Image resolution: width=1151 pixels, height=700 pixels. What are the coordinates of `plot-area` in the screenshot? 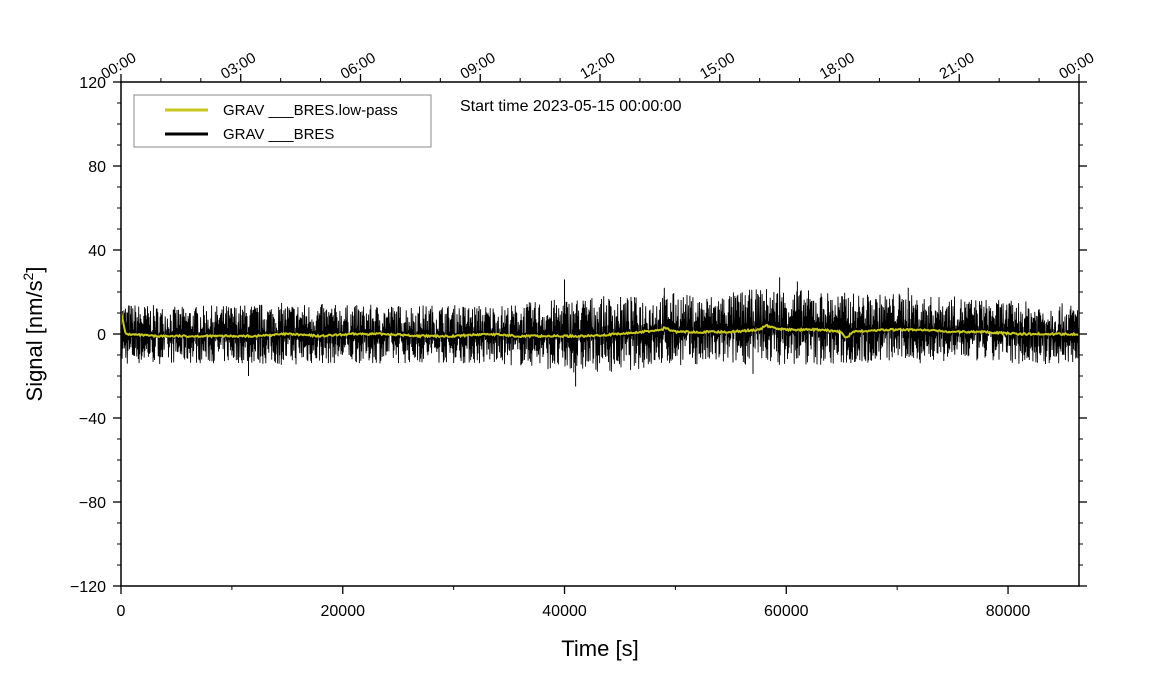 It's located at (600, 332).